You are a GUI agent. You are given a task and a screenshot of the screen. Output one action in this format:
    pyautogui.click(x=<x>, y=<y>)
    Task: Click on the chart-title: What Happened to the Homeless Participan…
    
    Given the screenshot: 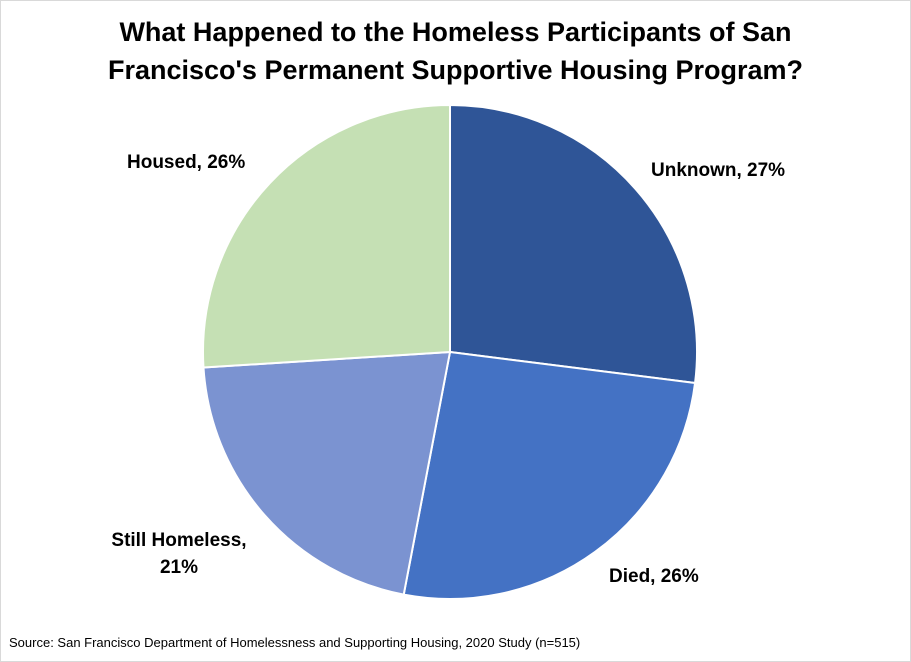 What is the action you would take?
    pyautogui.click(x=455, y=51)
    